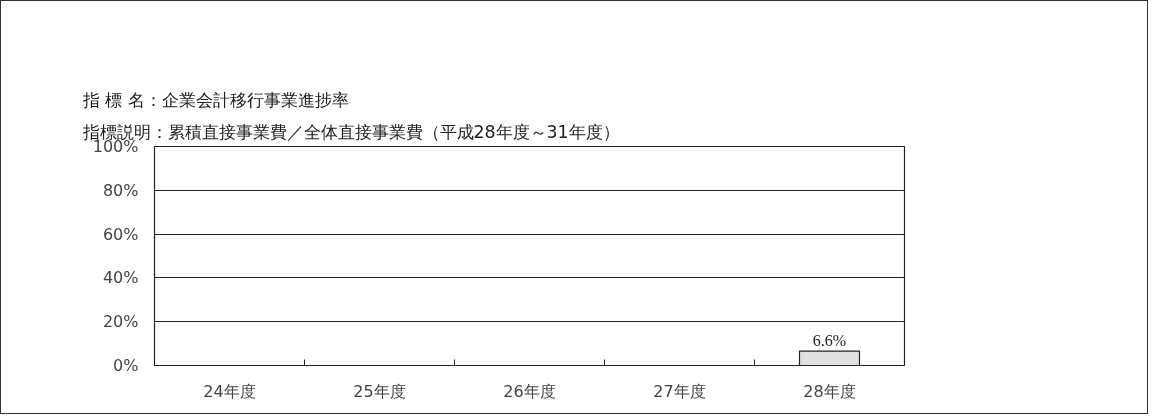 This screenshot has width=1152, height=418. What do you see at coordinates (120, 234) in the screenshot?
I see `y-tick-label: 60%` at bounding box center [120, 234].